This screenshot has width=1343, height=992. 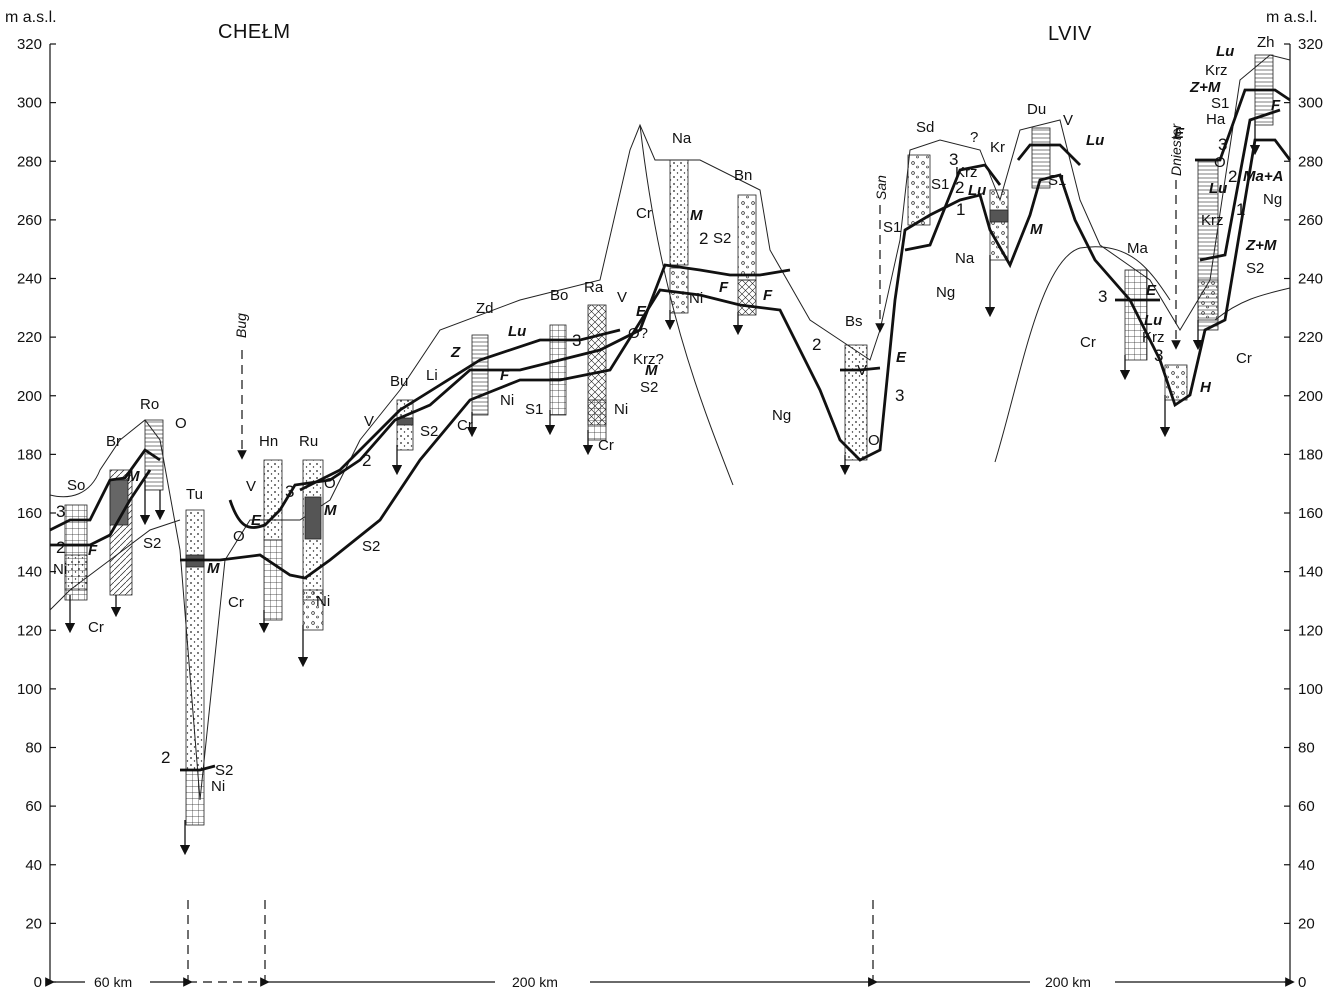 I want to click on right-tick-label: 200, so click(x=1310, y=396).